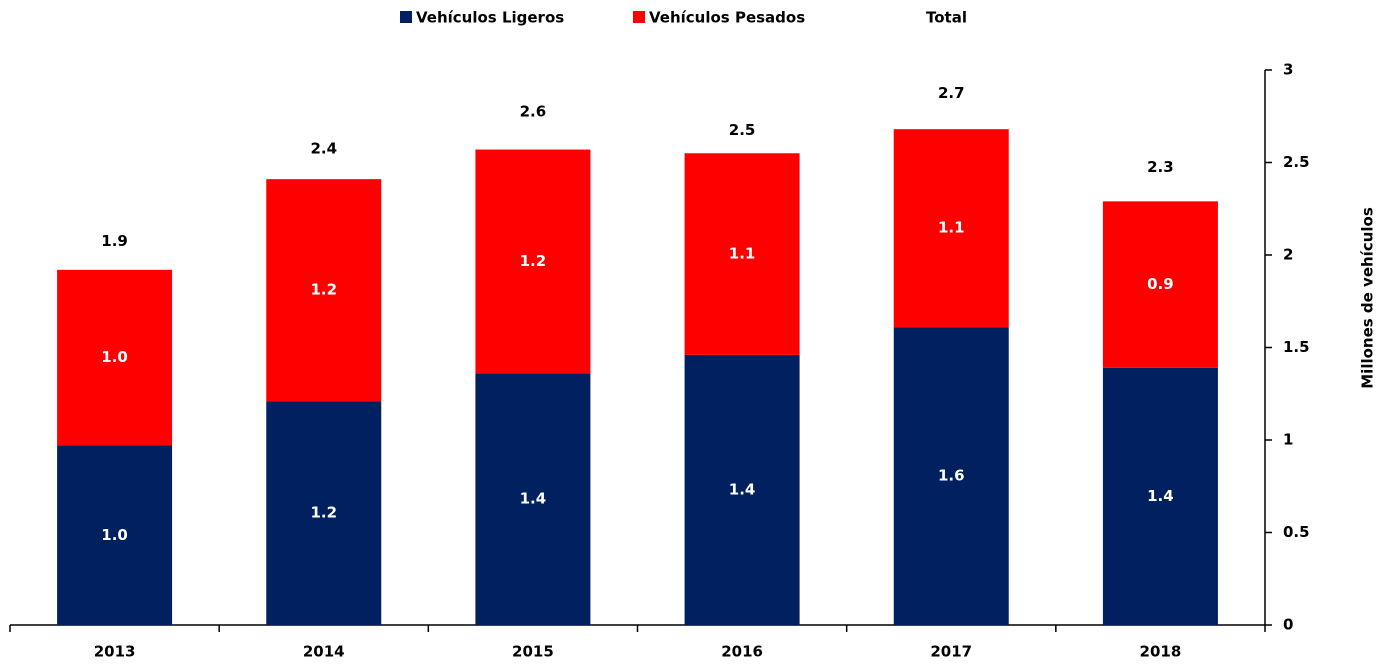 The width and height of the screenshot is (1383, 664). Describe the element at coordinates (1296, 532) in the screenshot. I see `y-tick-label: 0.5` at that location.